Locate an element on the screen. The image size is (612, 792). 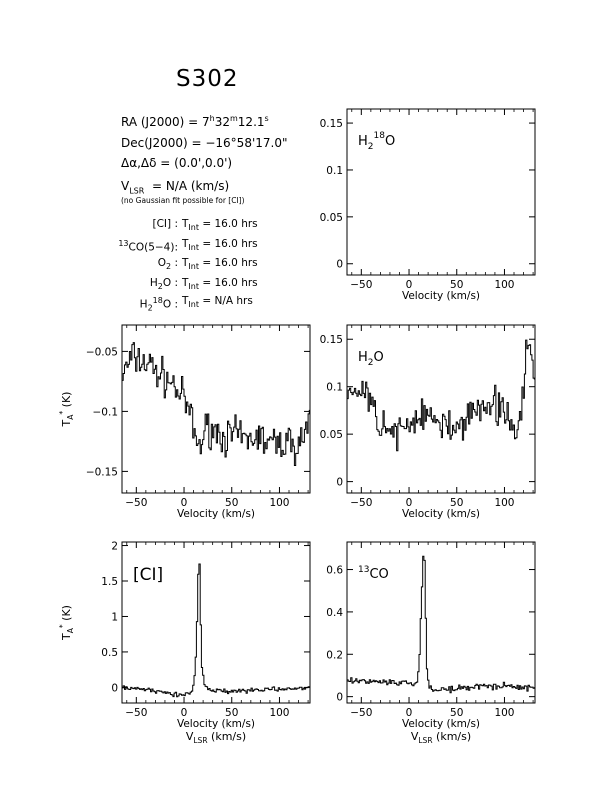
y-tick-label: −0.15 is located at coordinates (102, 472).